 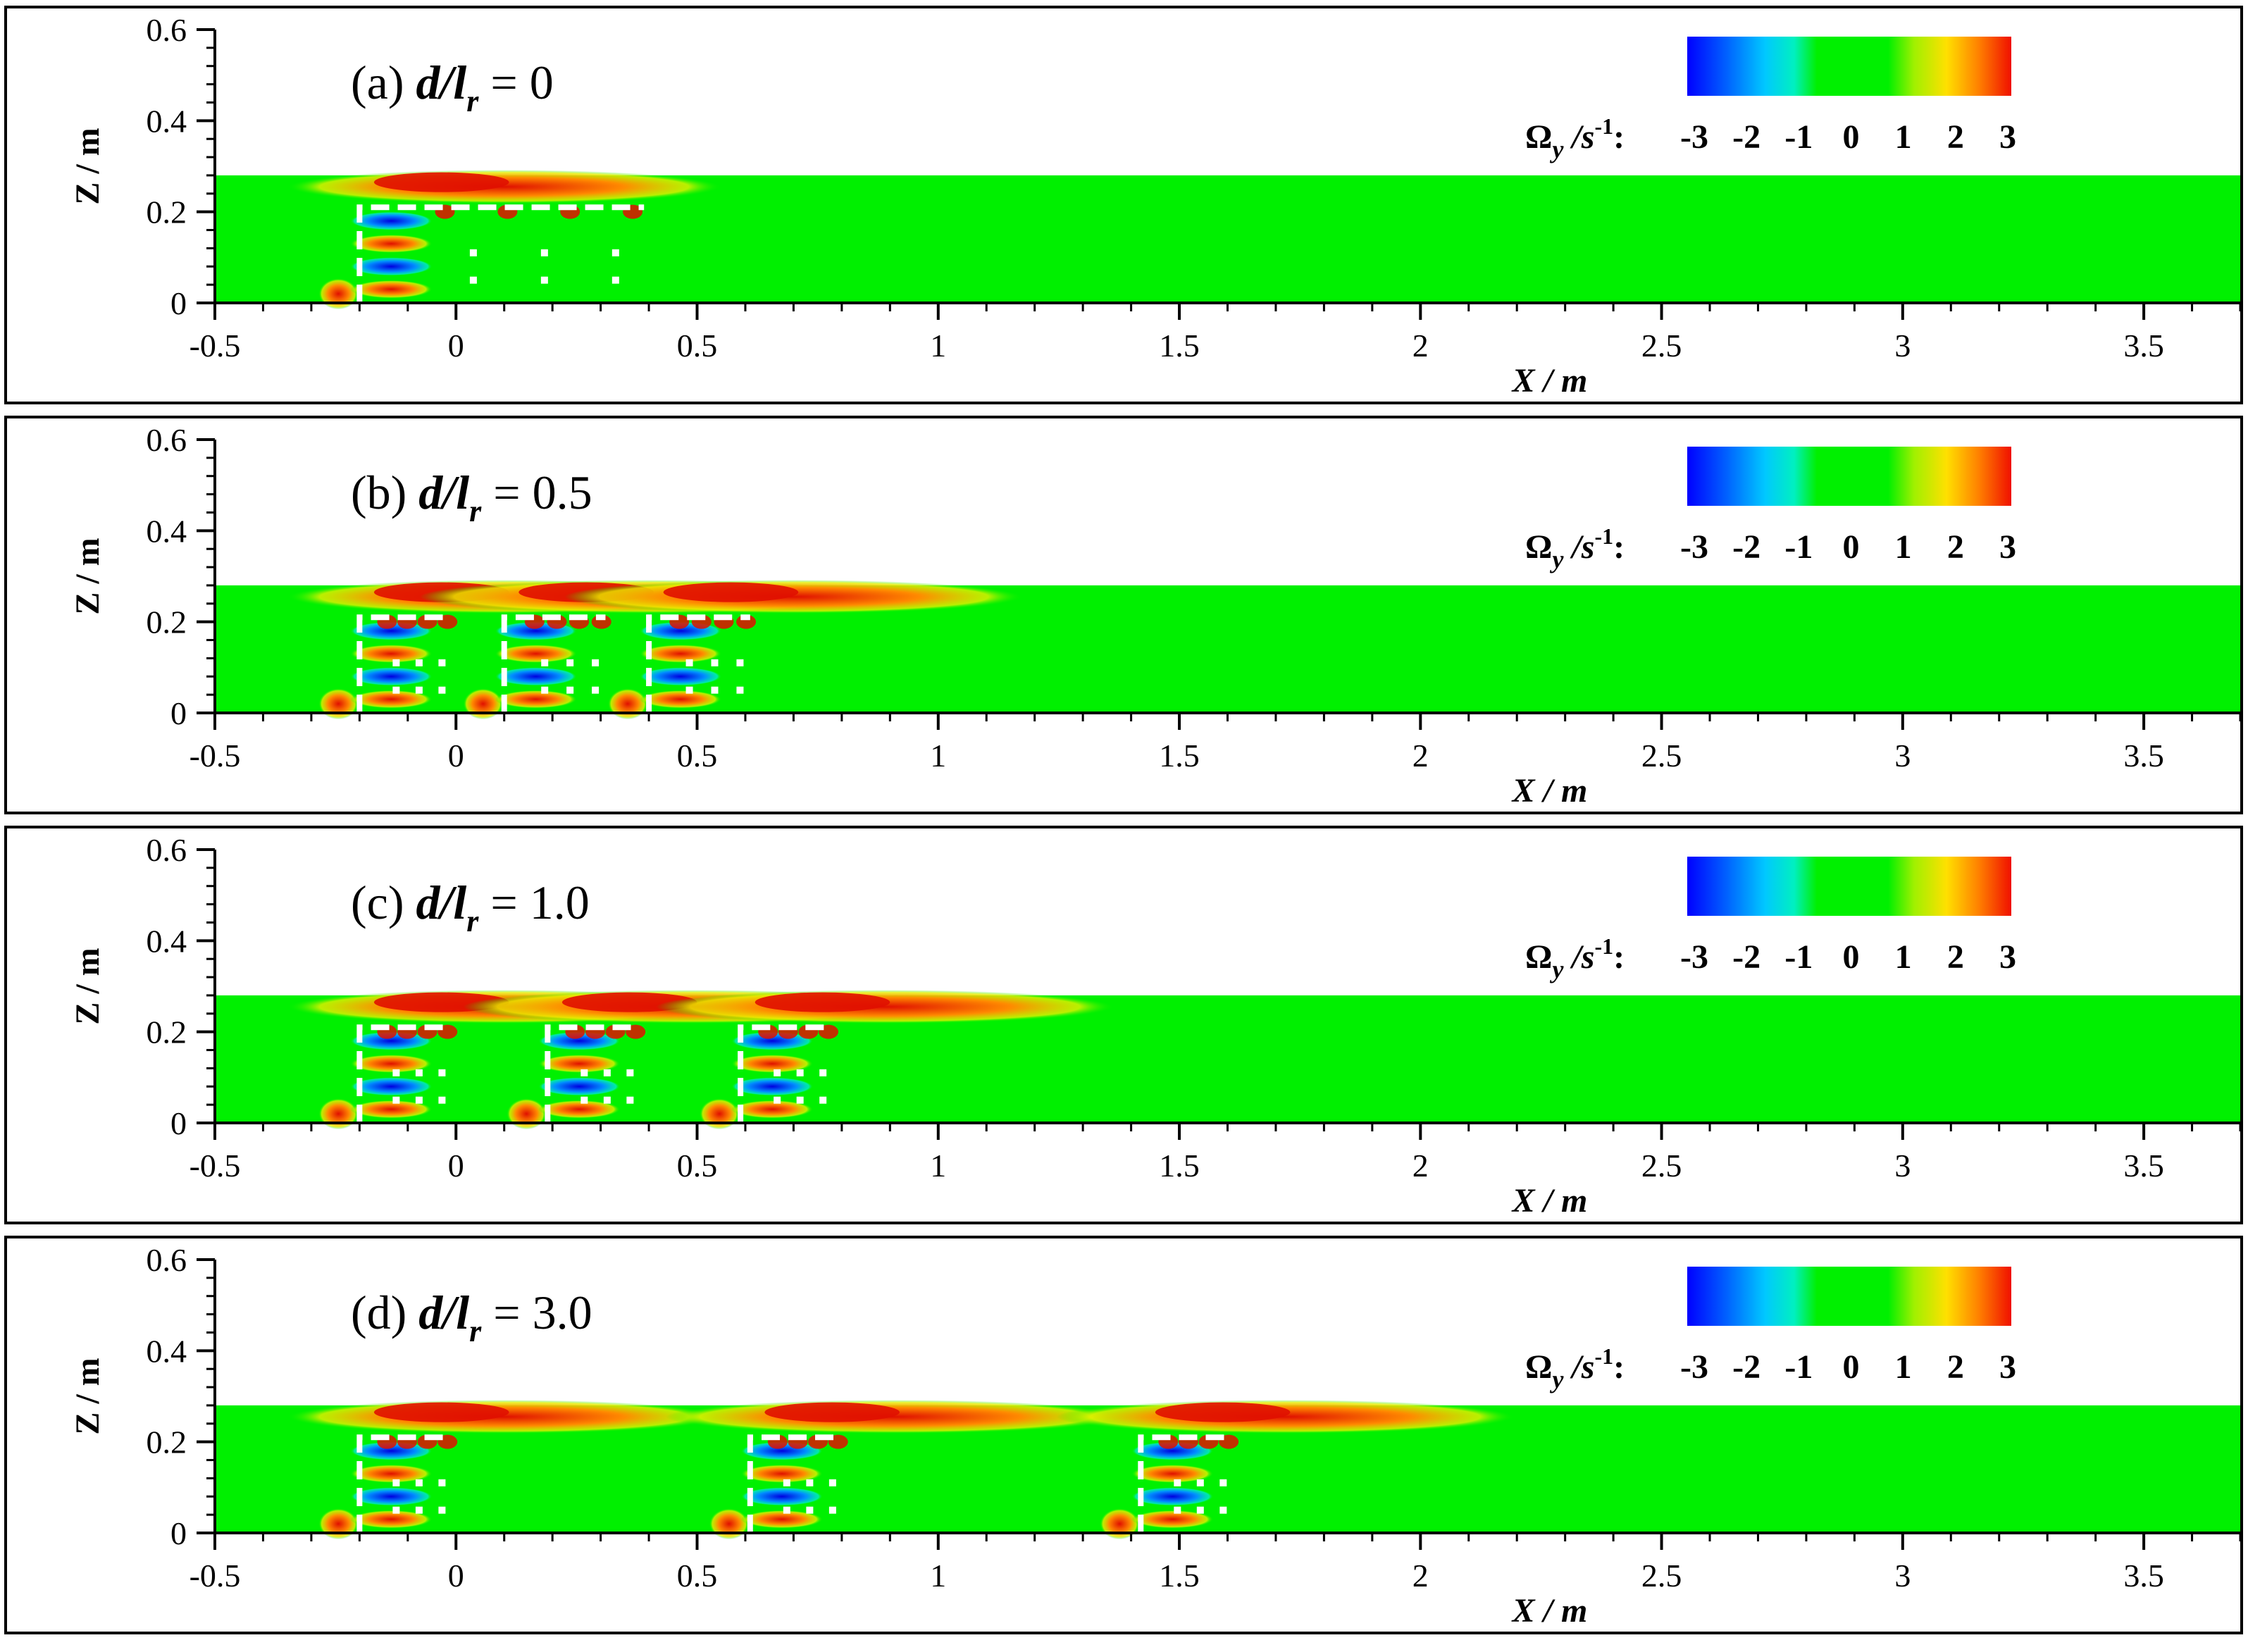 What do you see at coordinates (1955, 1367) in the screenshot?
I see `colorbar-tick-label: 2` at bounding box center [1955, 1367].